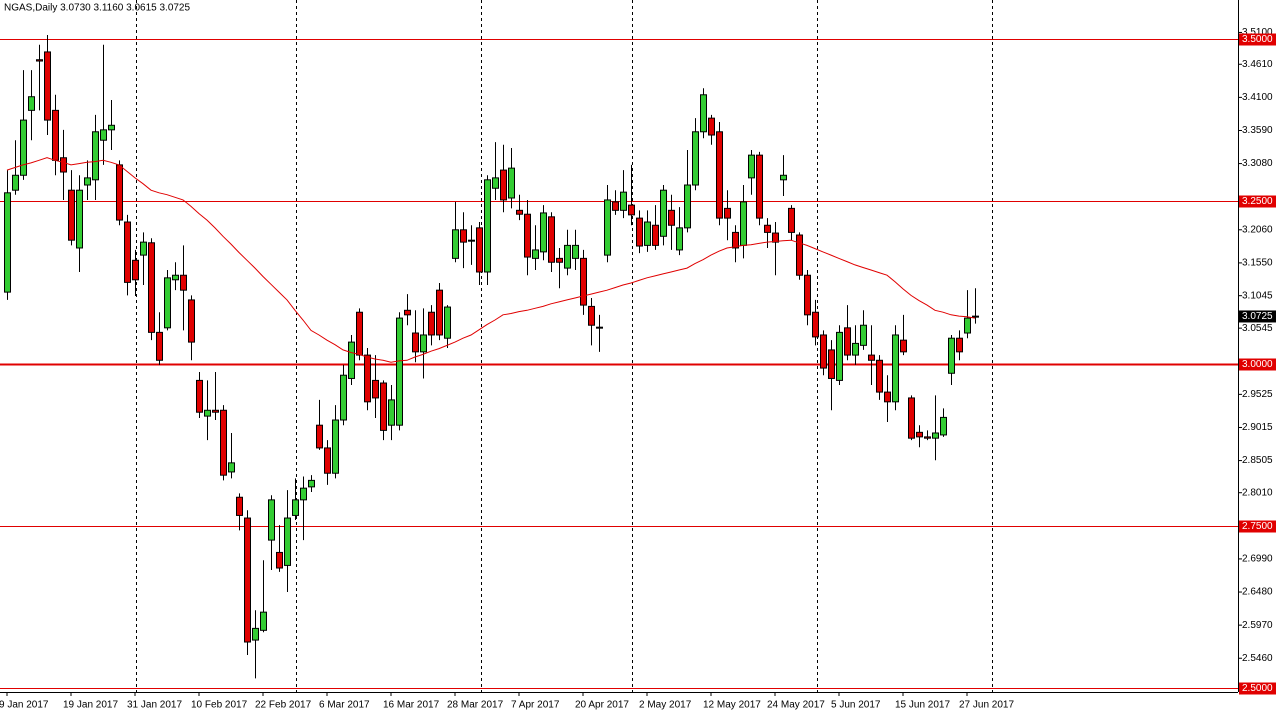 Image resolution: width=1278 pixels, height=721 pixels. What do you see at coordinates (1257, 295) in the screenshot?
I see `y-tick-label: 3.1045` at bounding box center [1257, 295].